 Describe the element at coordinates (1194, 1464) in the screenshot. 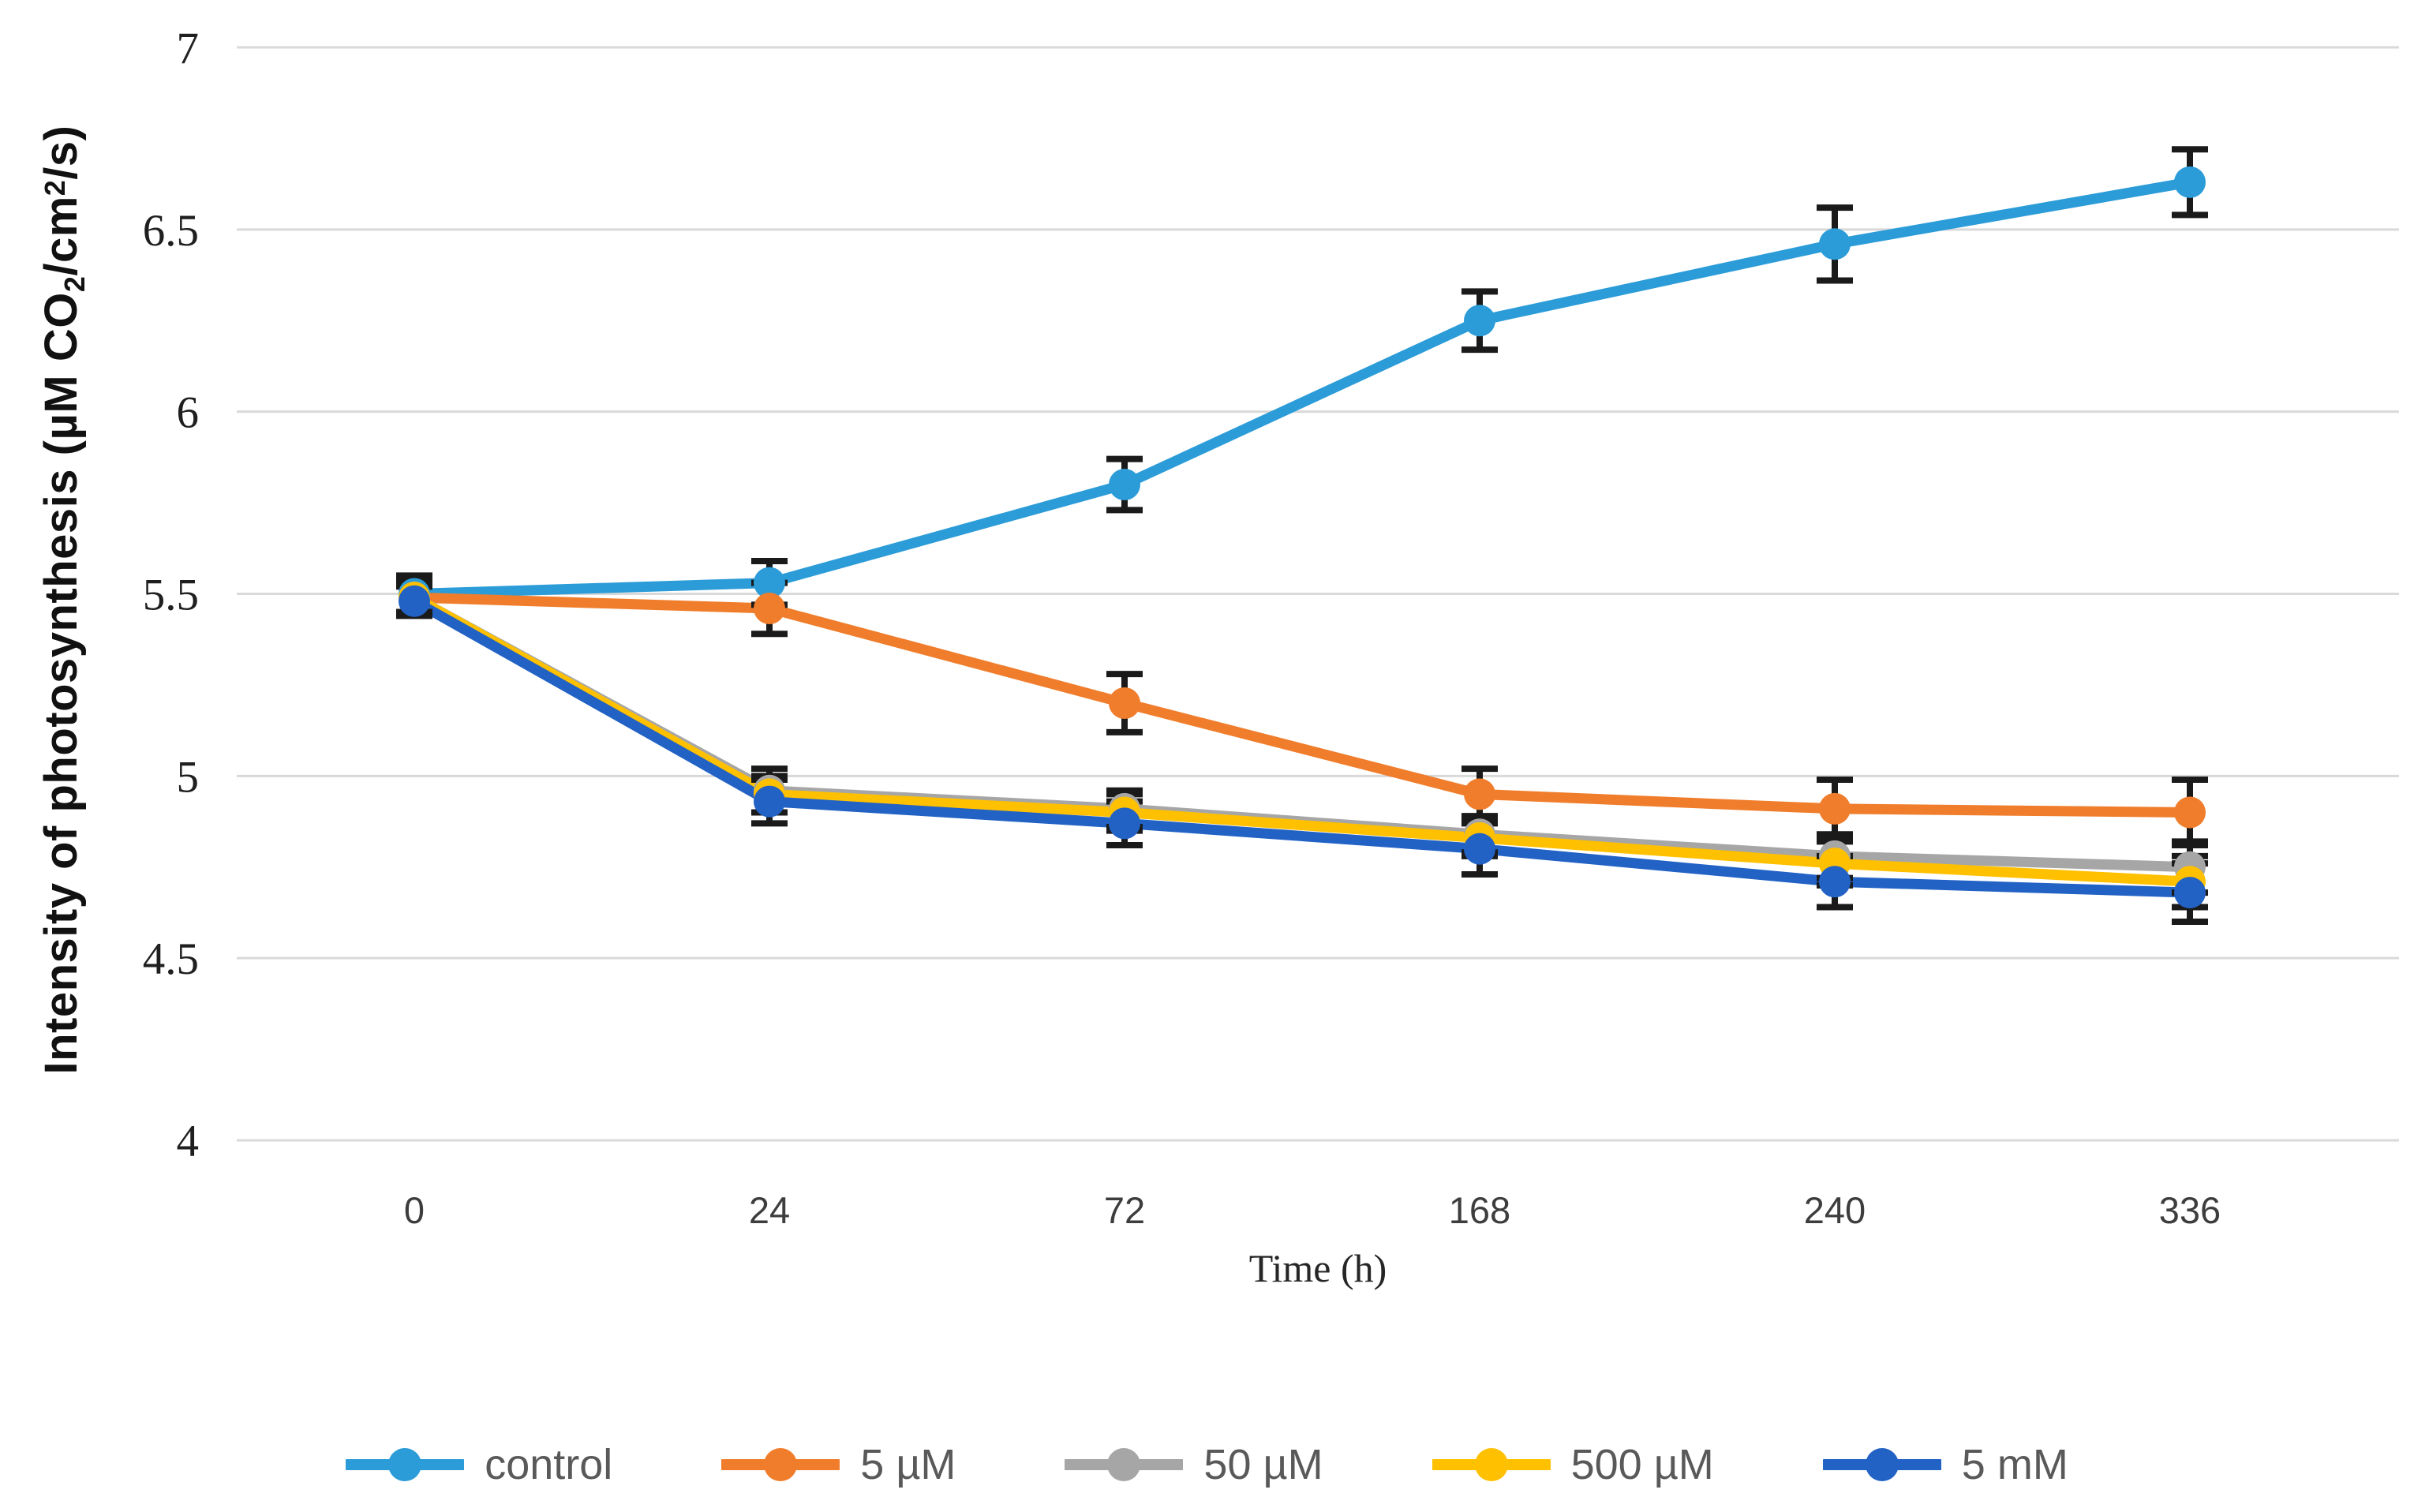

I see `legend-item-50-µM: 50 µM` at that location.